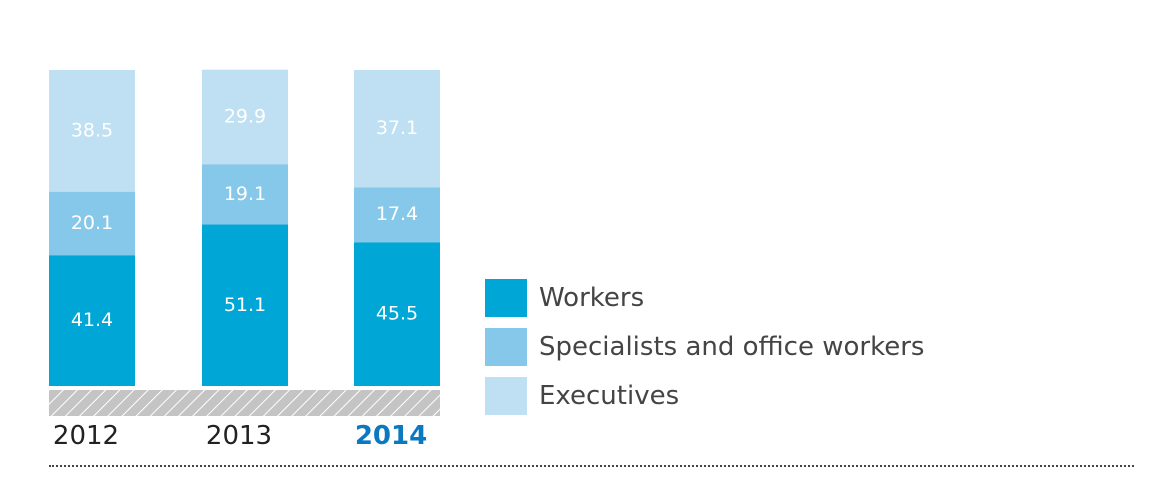 The width and height of the screenshot is (1173, 494). I want to click on data-label: 37.1, so click(397, 128).